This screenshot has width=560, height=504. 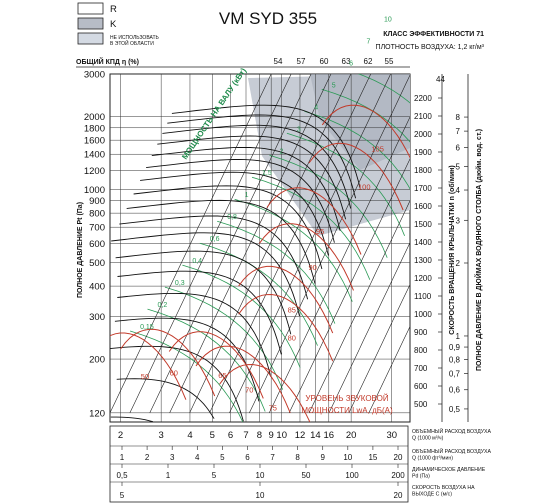 What do you see at coordinates (346, 61) in the screenshot?
I see `efficiency-value-3: 63` at bounding box center [346, 61].